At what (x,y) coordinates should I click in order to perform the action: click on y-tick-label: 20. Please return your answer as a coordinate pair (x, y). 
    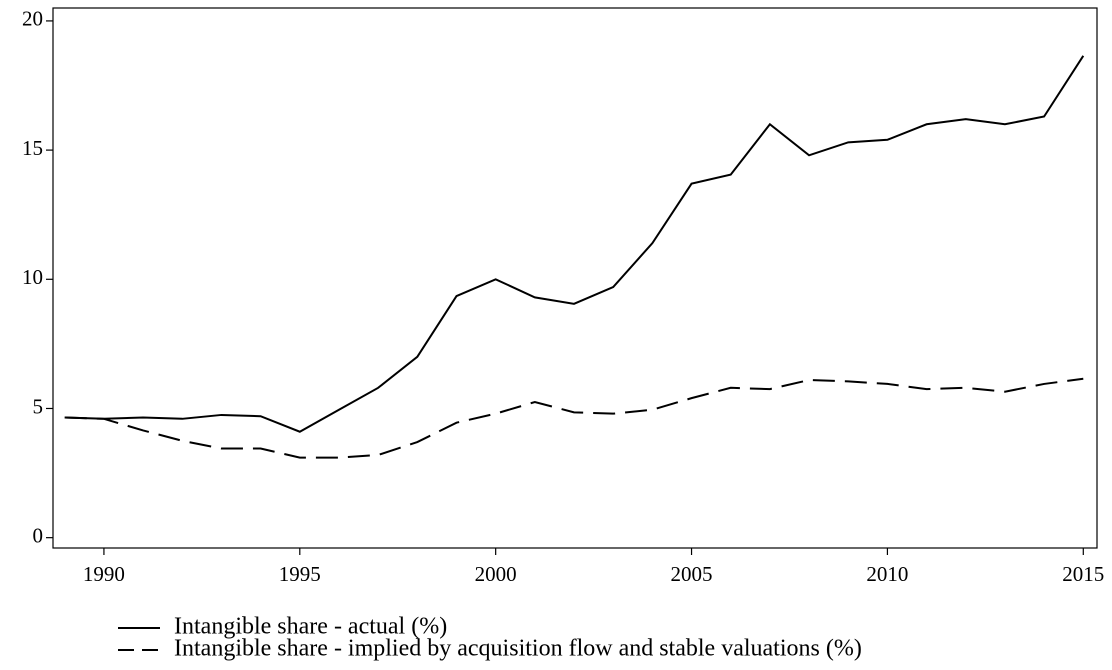
    Looking at the image, I should click on (32, 19).